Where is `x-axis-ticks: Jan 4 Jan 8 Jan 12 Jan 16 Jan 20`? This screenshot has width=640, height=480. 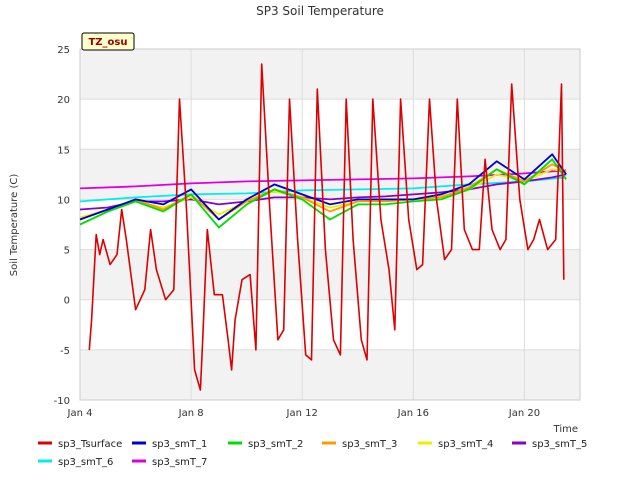
x-axis-ticks: Jan 4 Jan 8 Jan 12 Jan 16 Jan 20 is located at coordinates (304, 413).